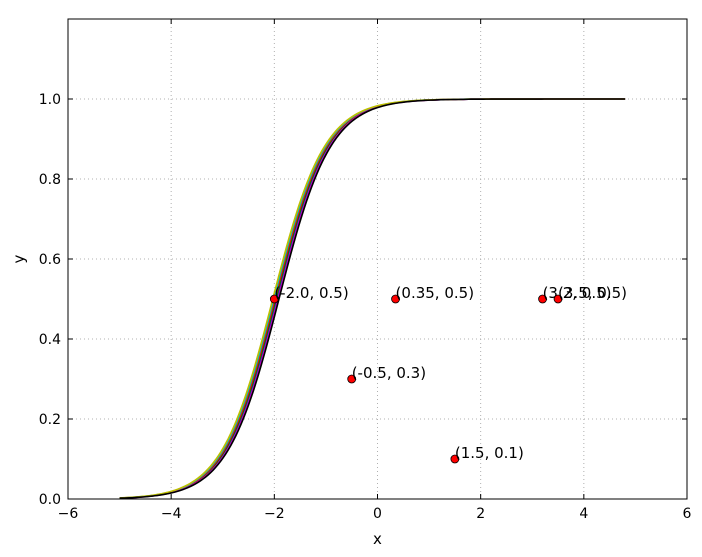  Describe the element at coordinates (171, 514) in the screenshot. I see `x-tick-label: −4` at that location.